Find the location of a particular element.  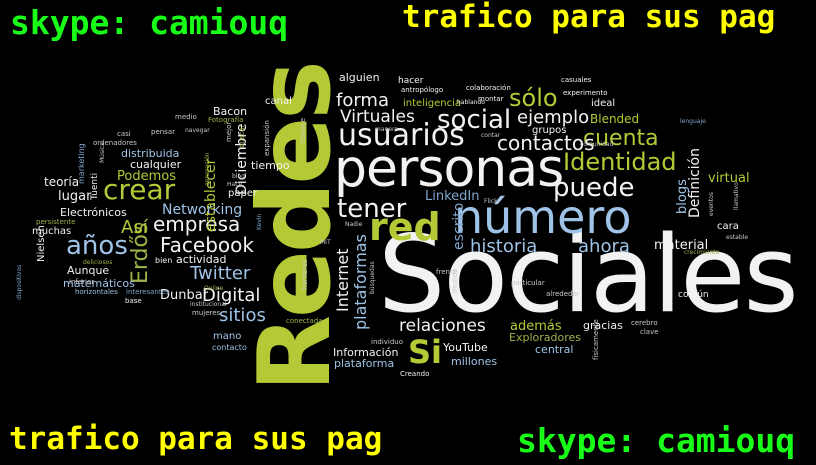

word-empresa: empresa is located at coordinates (197, 224).